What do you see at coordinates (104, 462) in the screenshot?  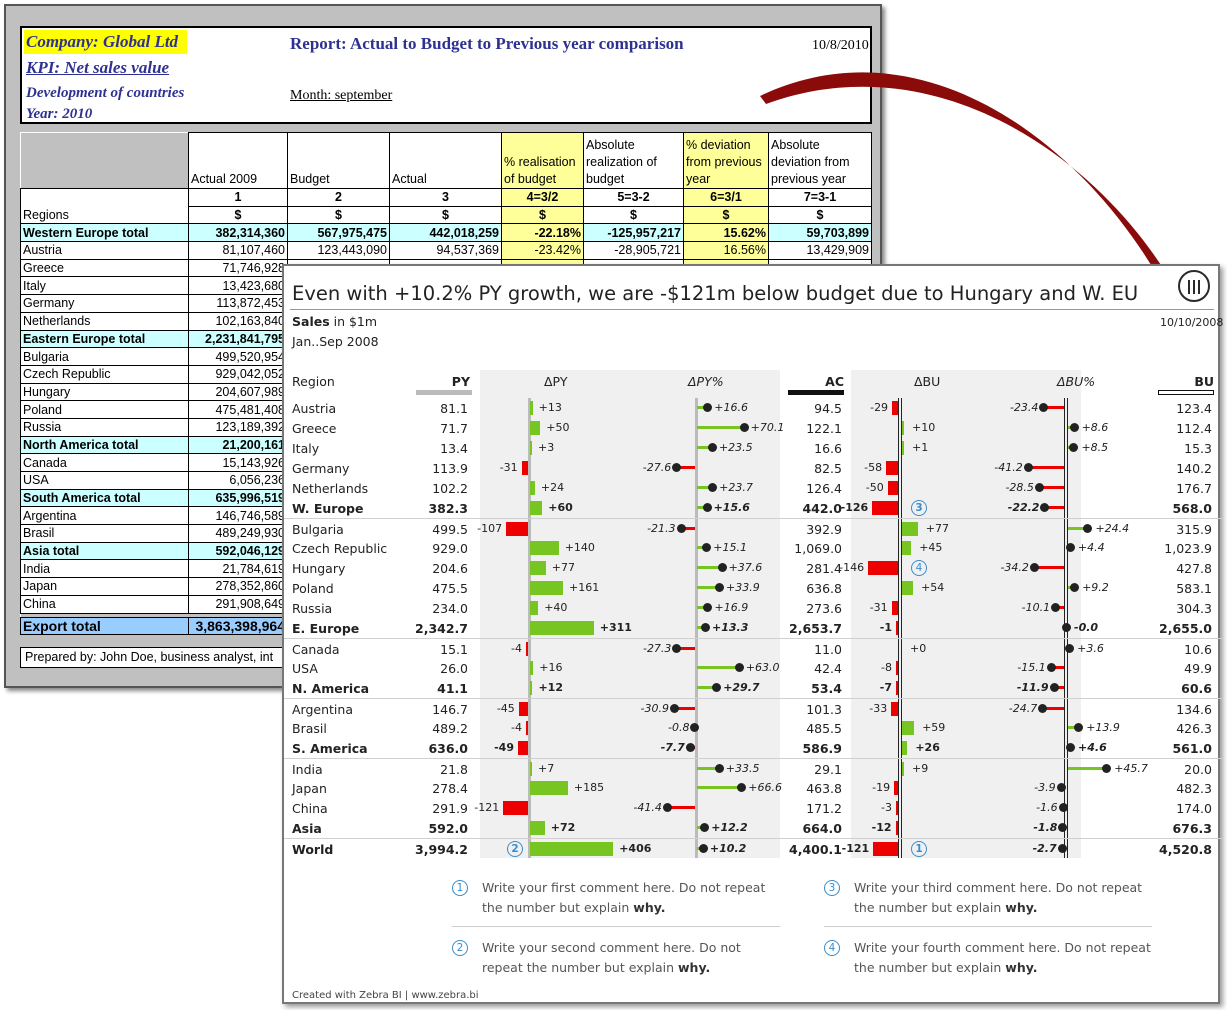 I see `excel-region-name: Canada` at bounding box center [104, 462].